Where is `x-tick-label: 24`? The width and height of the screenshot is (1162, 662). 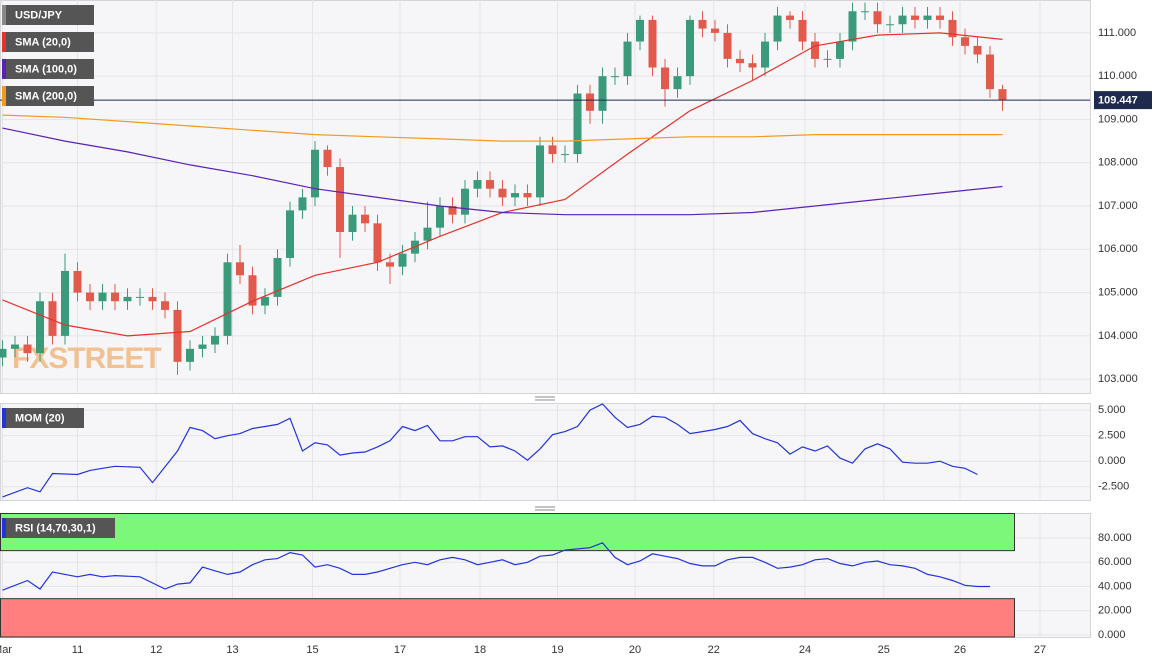 x-tick-label: 24 is located at coordinates (805, 650).